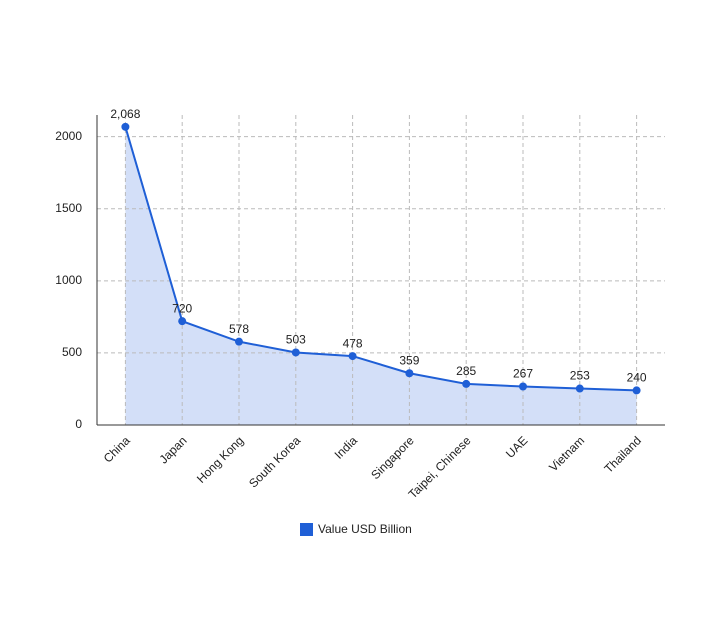 The height and width of the screenshot is (623, 707). I want to click on data-label: 240, so click(637, 378).